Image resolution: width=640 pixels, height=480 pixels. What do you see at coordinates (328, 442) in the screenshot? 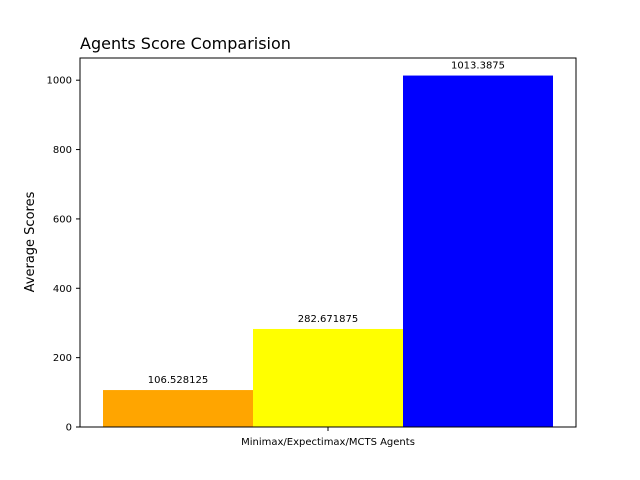
I see `x-tick-label: Minimax/Expectimax/MCTS Agents` at bounding box center [328, 442].